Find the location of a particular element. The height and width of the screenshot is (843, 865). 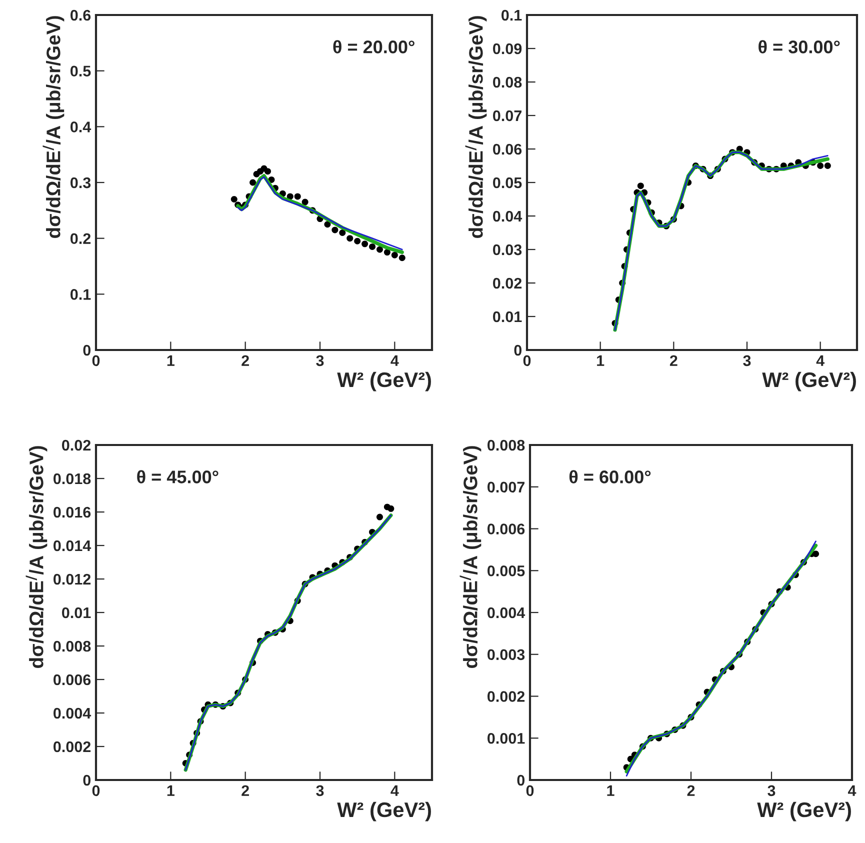

y-tick-label: 0.001 is located at coordinates (506, 738).